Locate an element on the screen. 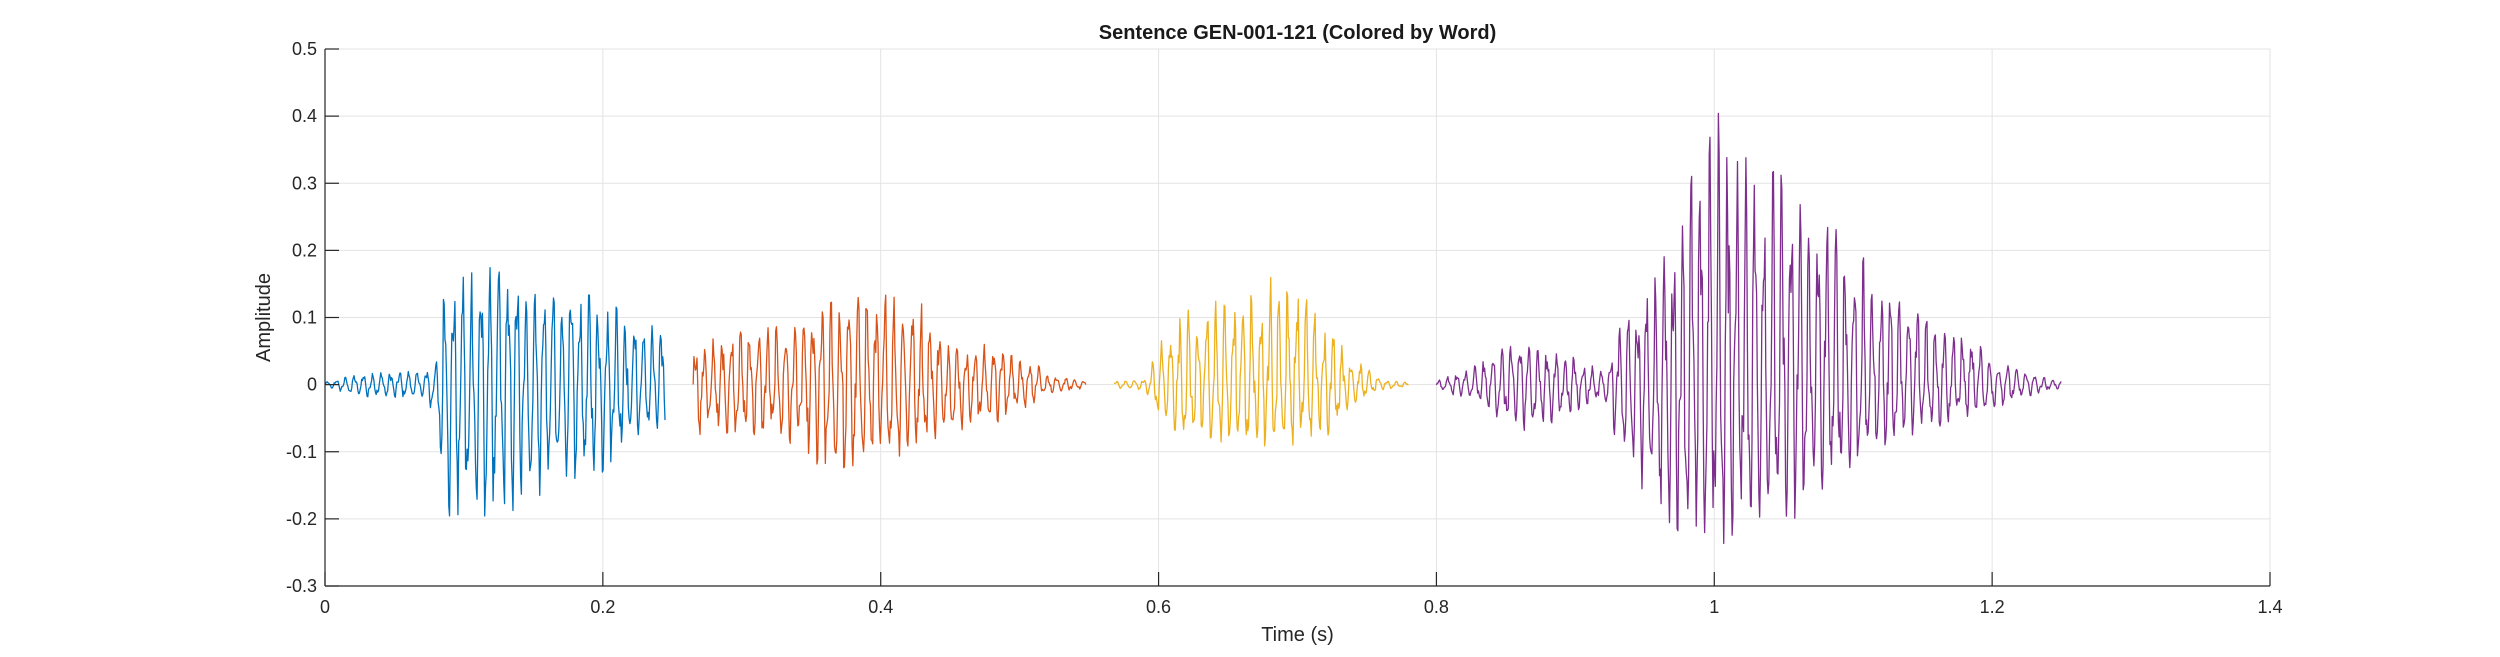 The height and width of the screenshot is (657, 2500). x-tick-label: 1.4 is located at coordinates (2269, 607).